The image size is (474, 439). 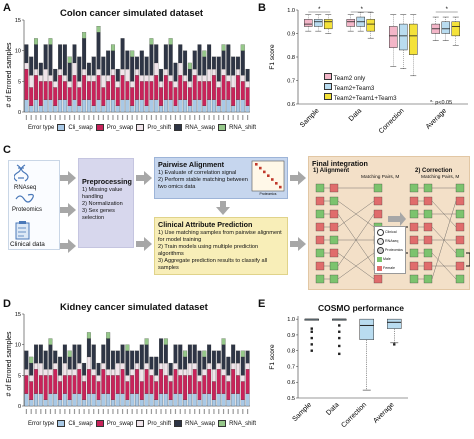 What do you see at coordinates (159, 127) in the screenshot?
I see `legend-pro-shift: Pro_shift` at bounding box center [159, 127].